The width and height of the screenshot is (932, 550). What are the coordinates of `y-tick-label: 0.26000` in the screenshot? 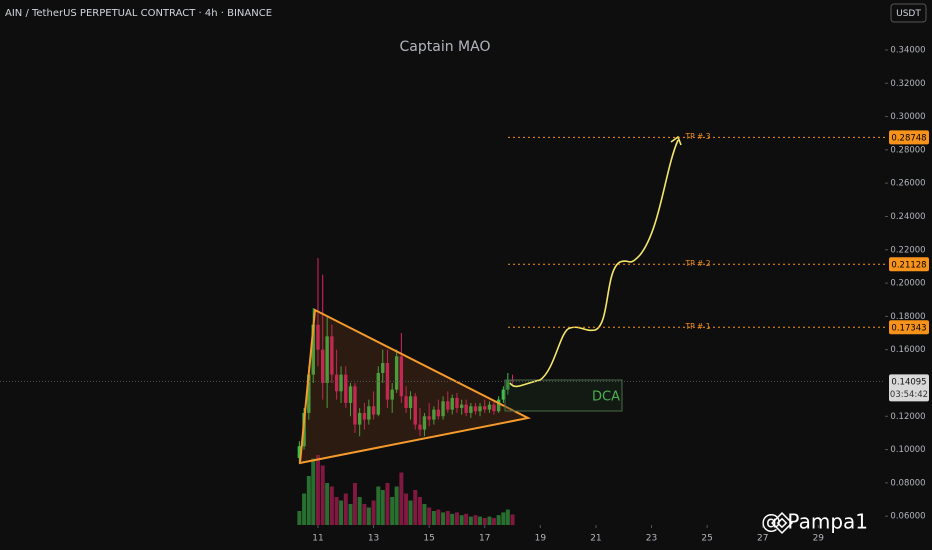 It's located at (907, 184).